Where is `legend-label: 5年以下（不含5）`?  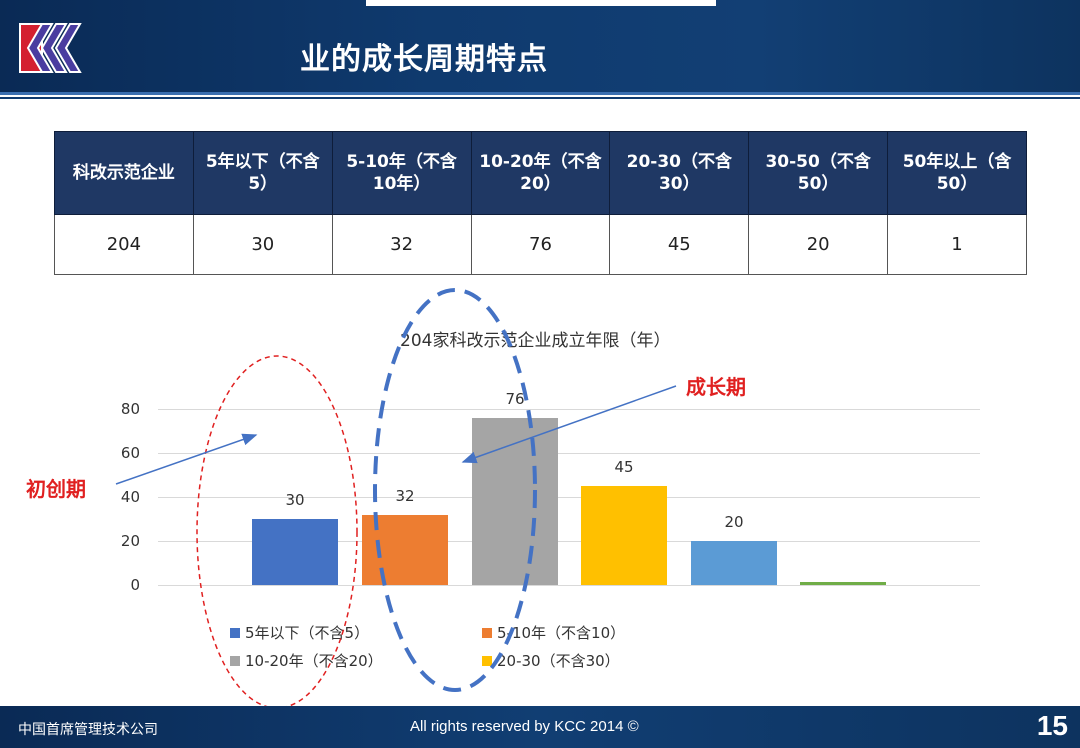 legend-label: 5年以下（不含5） is located at coordinates (307, 633).